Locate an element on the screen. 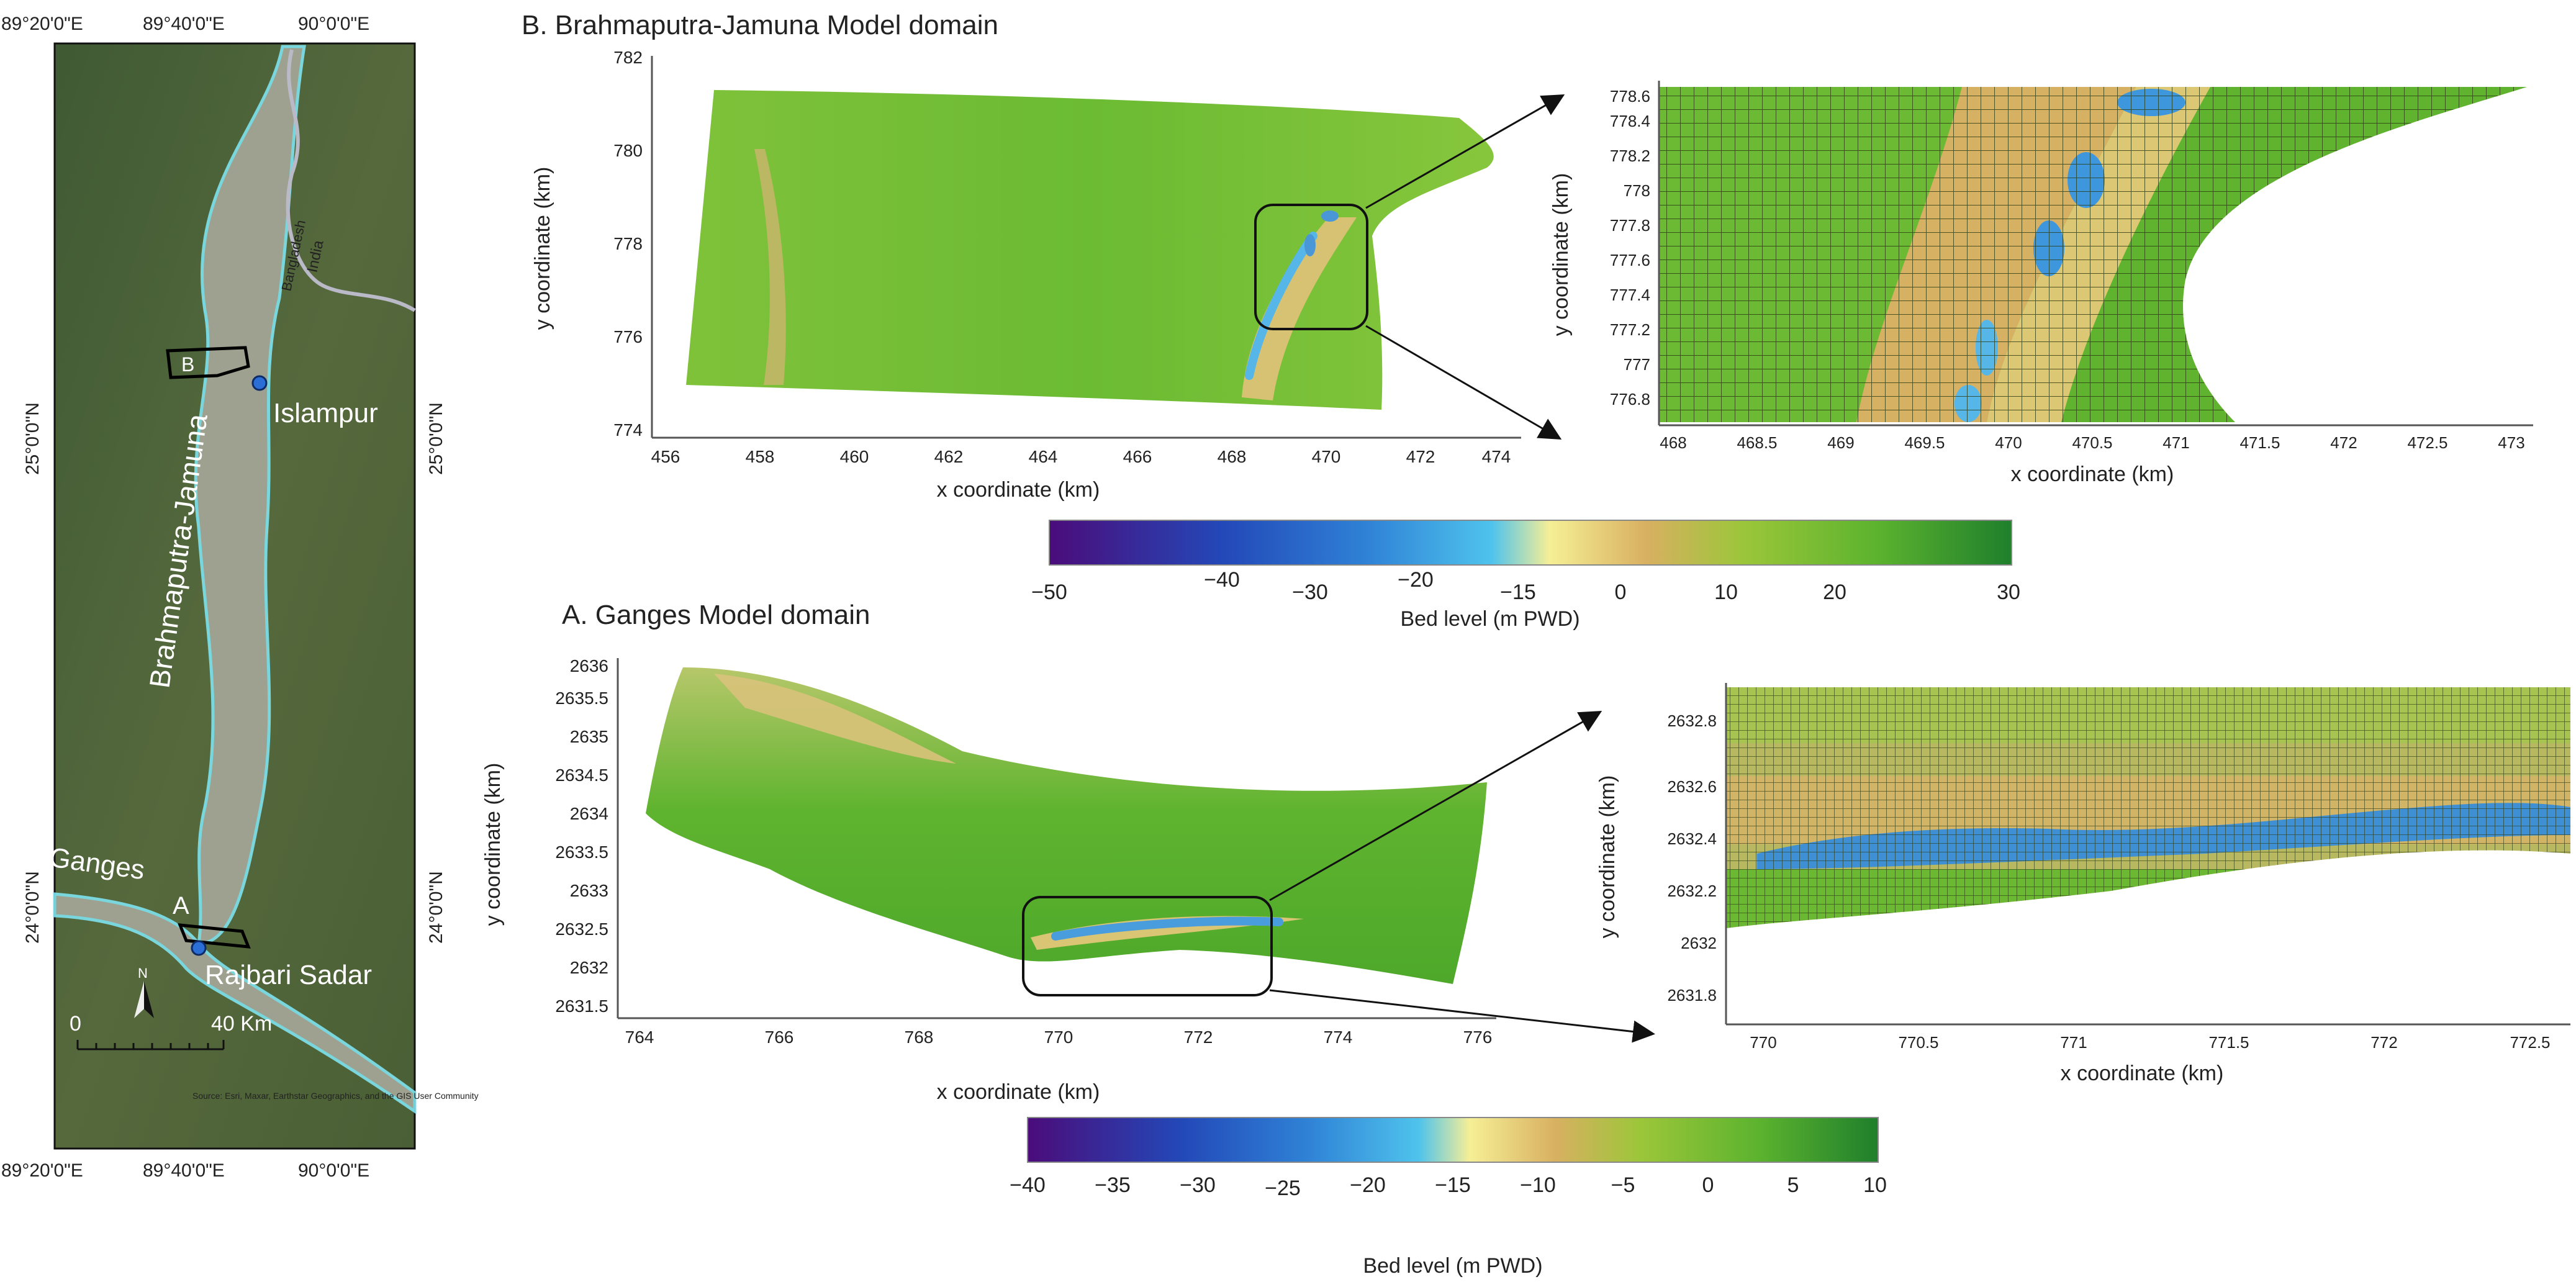  panel-a-colorbar-ticks: −40 −35 −30 −25 −20 −15 −10 −5 0 5 10 is located at coordinates (1448, 1186).